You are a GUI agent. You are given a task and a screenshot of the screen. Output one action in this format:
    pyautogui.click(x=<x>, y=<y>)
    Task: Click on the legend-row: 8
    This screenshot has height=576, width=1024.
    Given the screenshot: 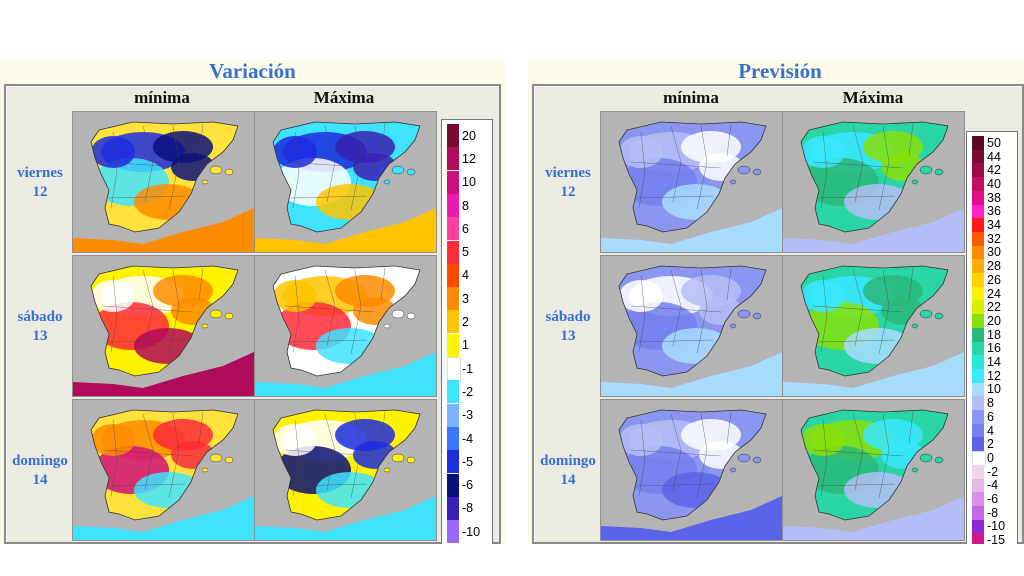 What is the action you would take?
    pyautogui.click(x=992, y=403)
    